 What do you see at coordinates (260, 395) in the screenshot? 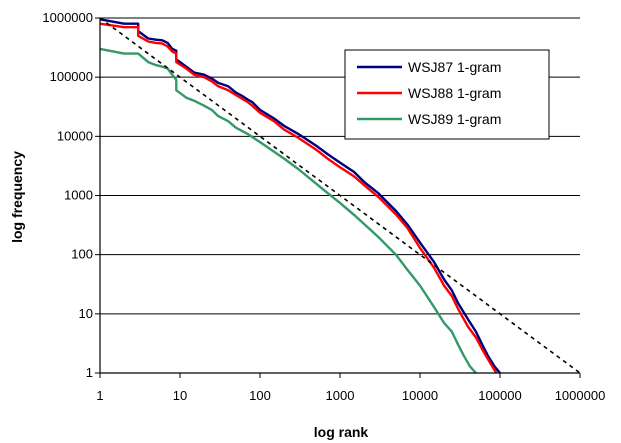
I see `x-tick-label: 100` at bounding box center [260, 395].